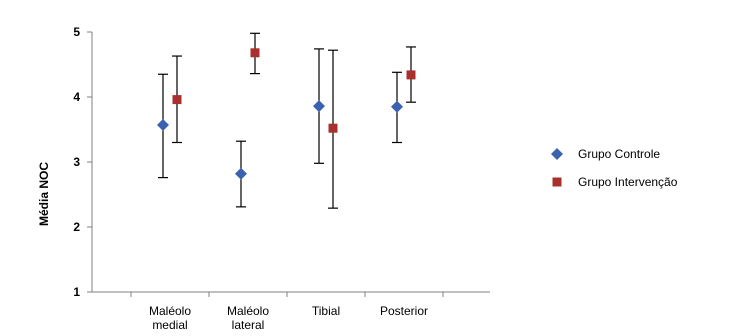 This screenshot has width=729, height=336. Describe the element at coordinates (44, 194) in the screenshot. I see `y-axis-title: Média NOC` at that location.